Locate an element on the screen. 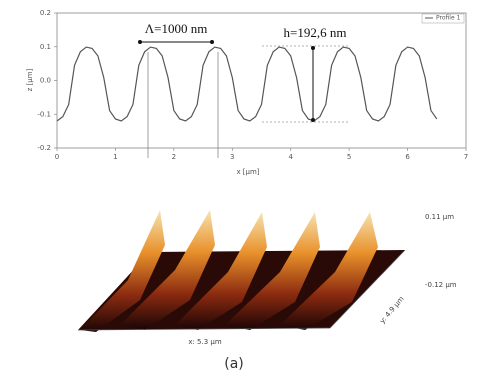 This screenshot has width=498, height=384. x-tick-label: 6 is located at coordinates (407, 157).